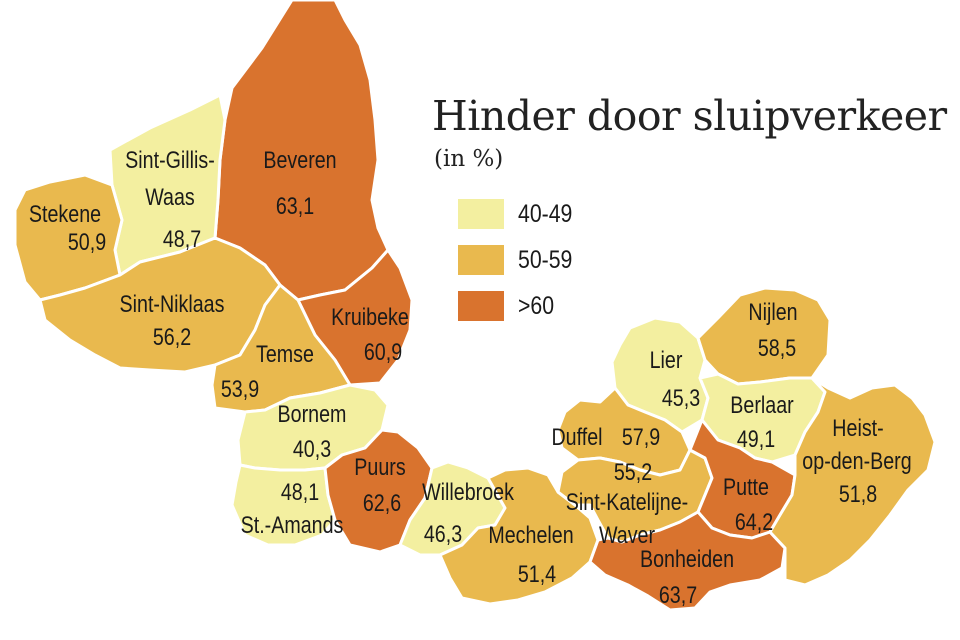  What do you see at coordinates (530, 534) in the screenshot?
I see `label-mechelen-name: Mechelen` at bounding box center [530, 534].